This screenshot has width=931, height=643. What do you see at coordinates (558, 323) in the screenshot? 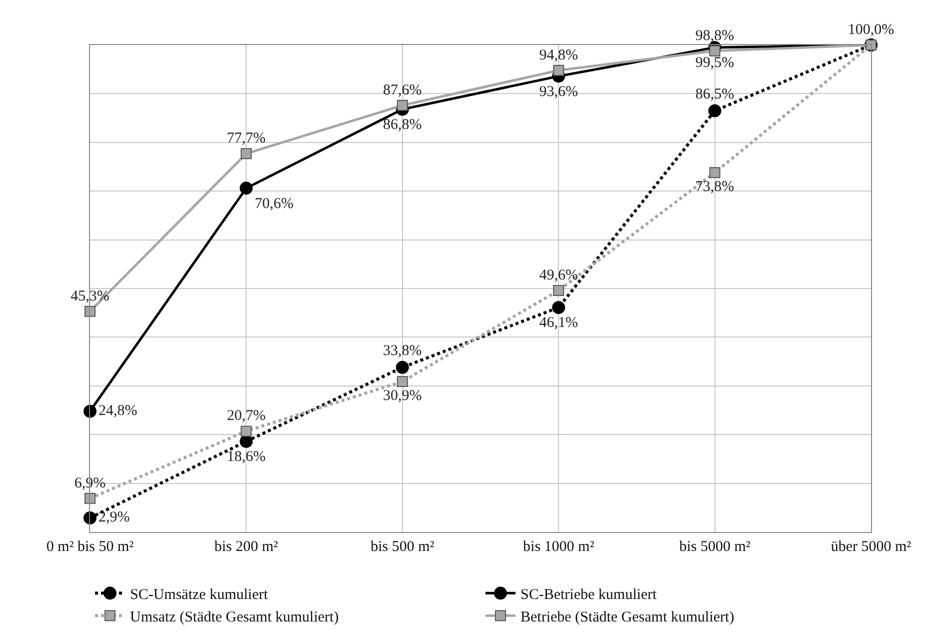
I see `data-label: 46,1%` at bounding box center [558, 323].